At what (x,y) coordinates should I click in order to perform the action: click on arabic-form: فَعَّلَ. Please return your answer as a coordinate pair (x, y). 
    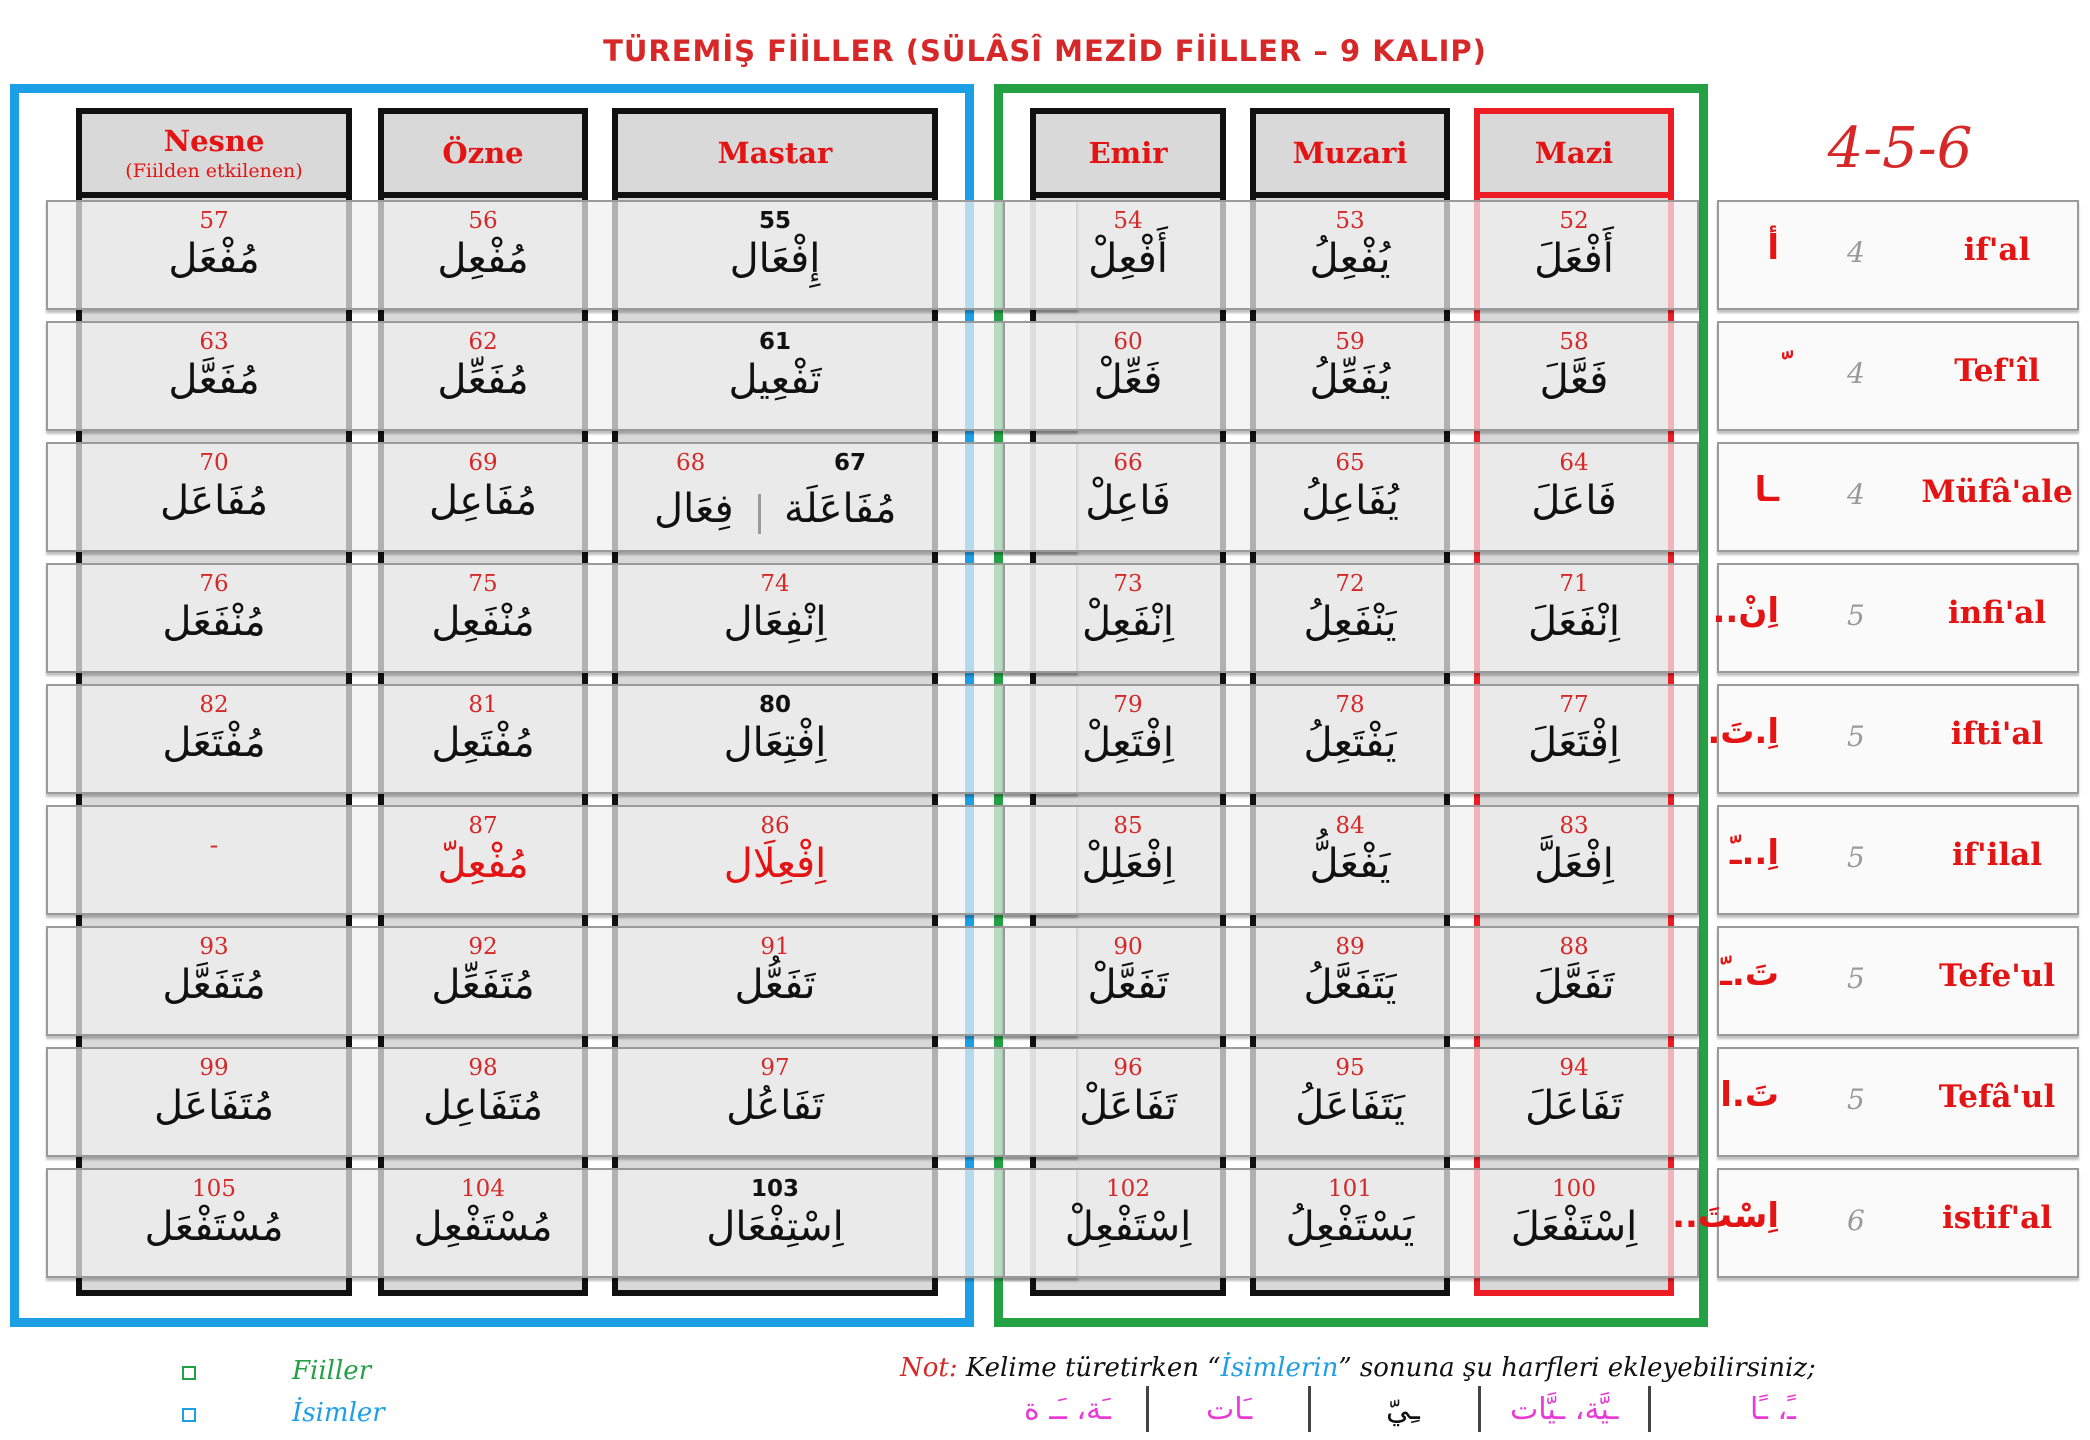
    Looking at the image, I should click on (1574, 380).